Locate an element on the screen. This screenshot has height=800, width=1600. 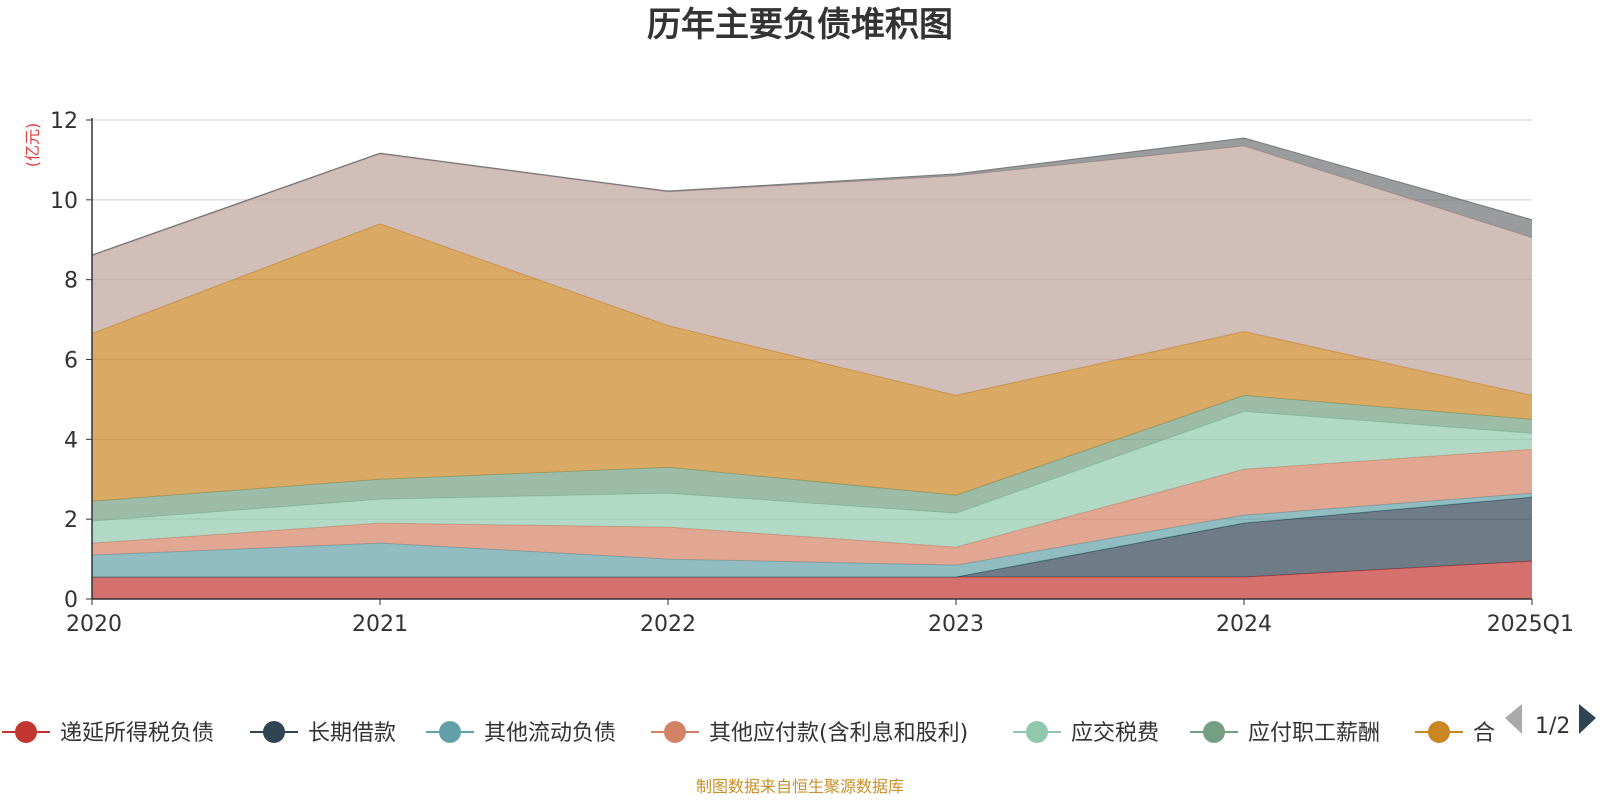
legend-item: 递延所得税负债 is located at coordinates (108, 733).